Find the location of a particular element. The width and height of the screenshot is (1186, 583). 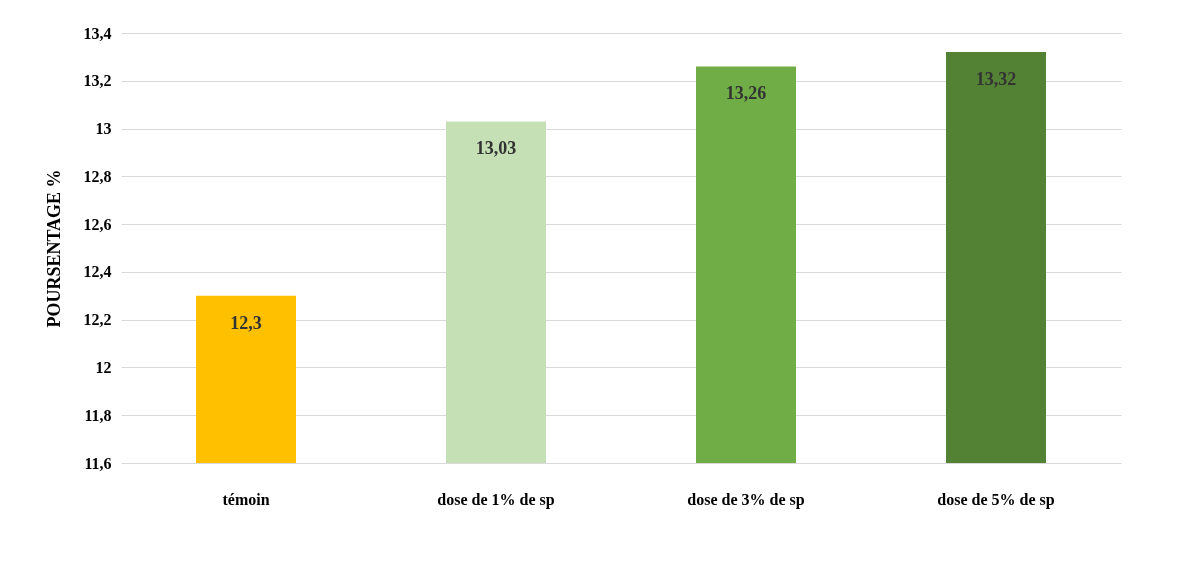

y-tick-label: 12,8 is located at coordinates (97, 176).